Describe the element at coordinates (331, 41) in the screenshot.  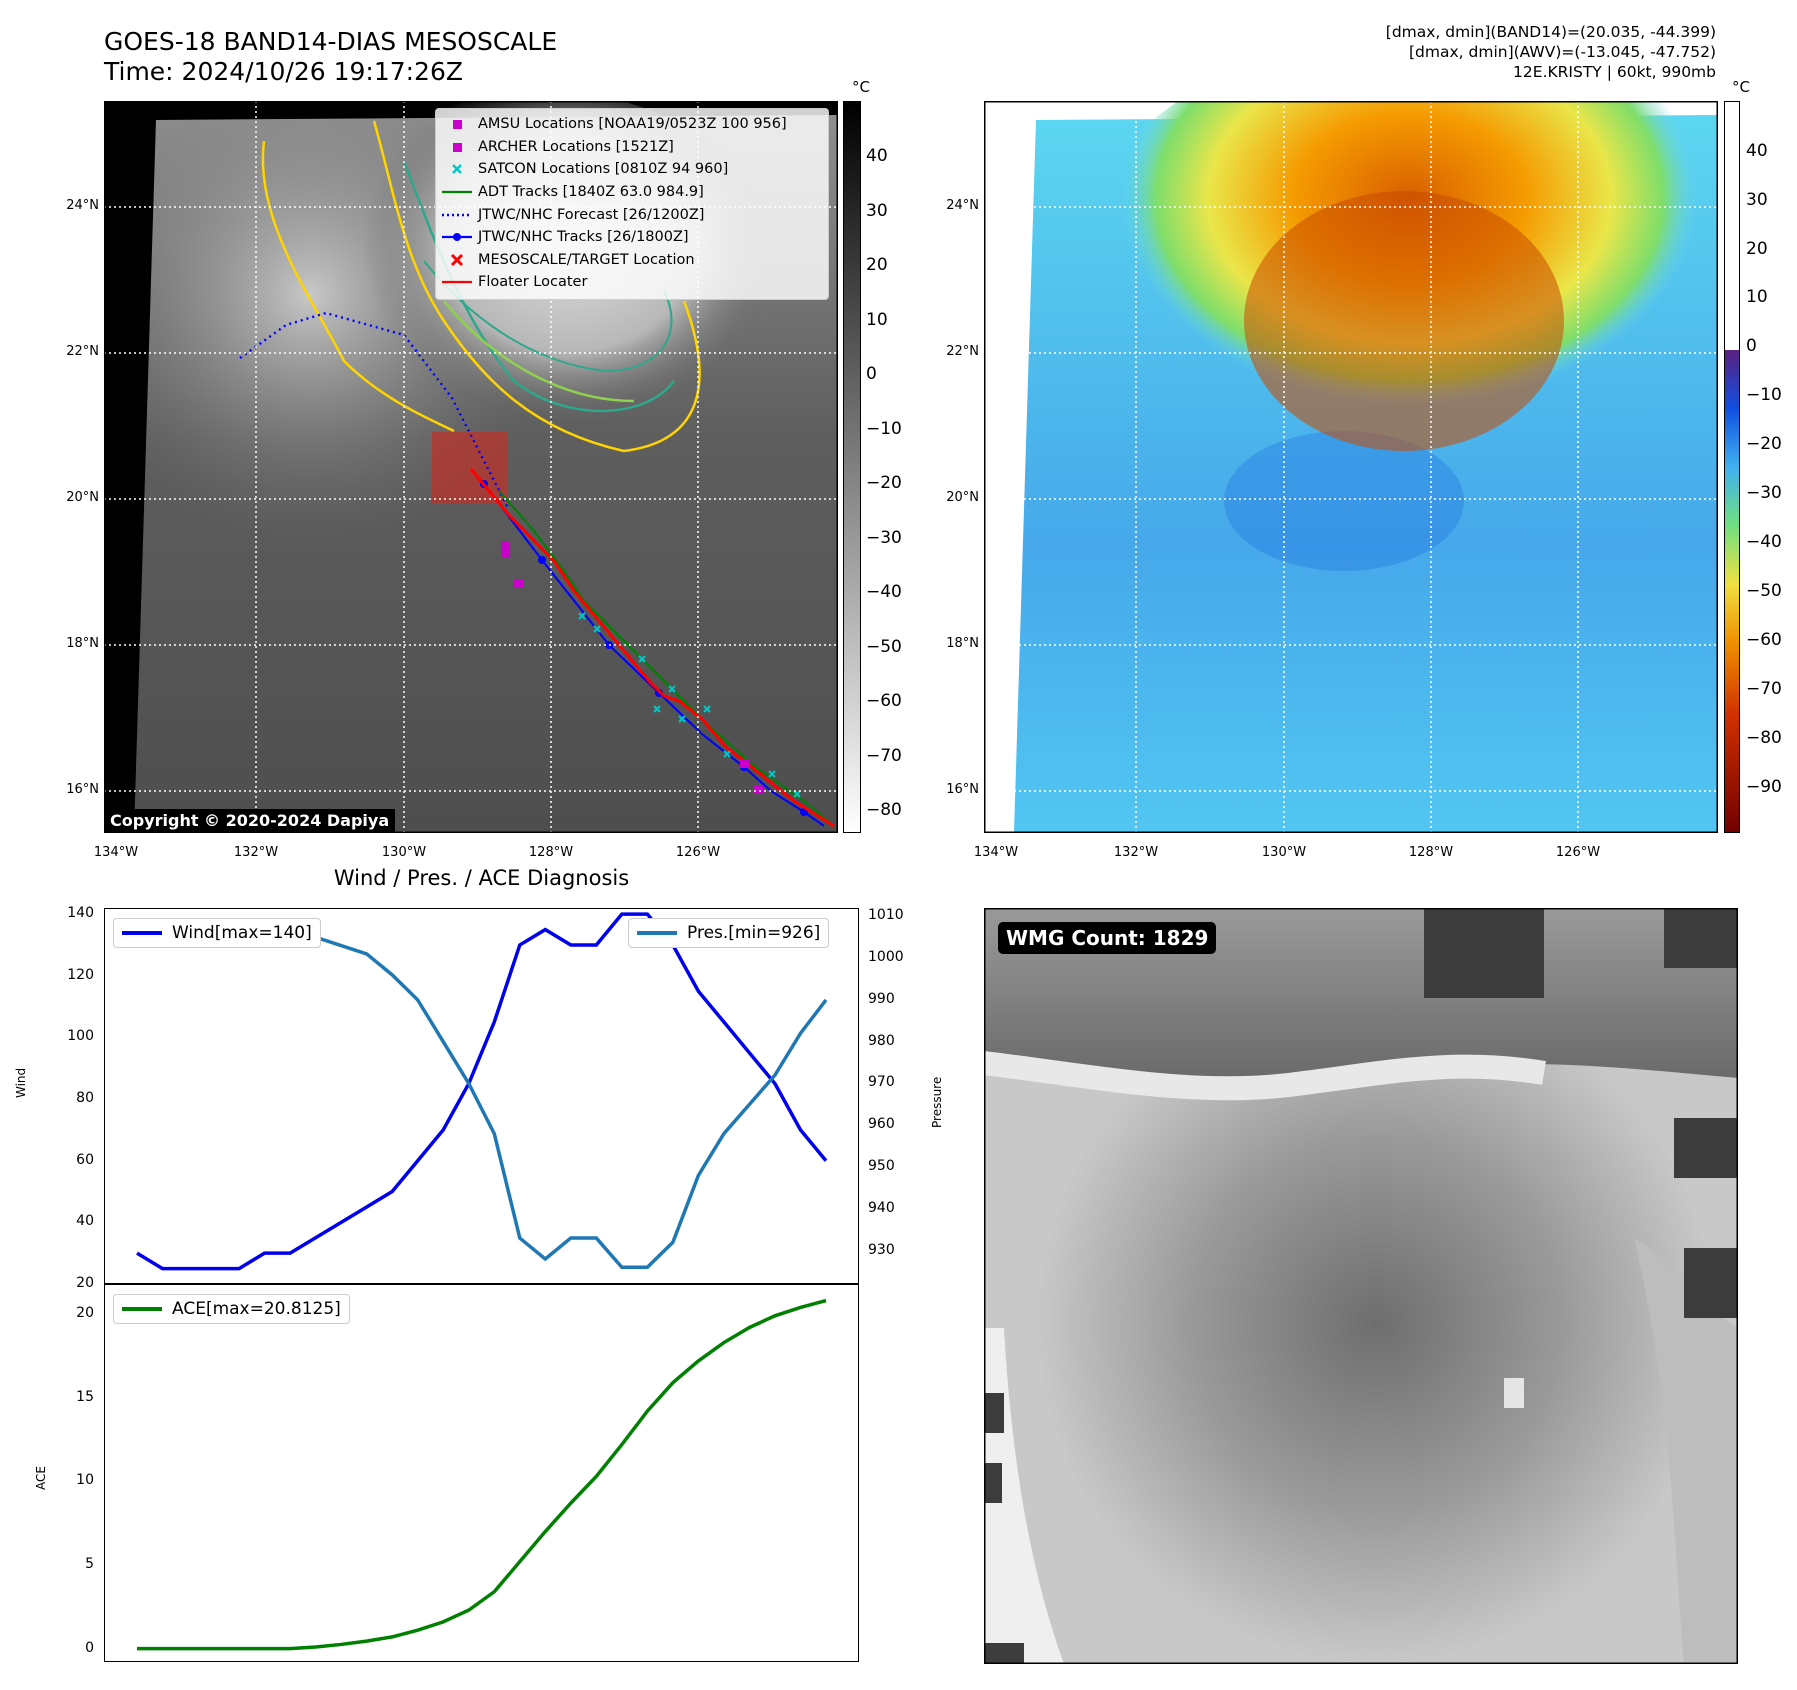
I see `figure-title: GOES-18 BAND14-DIAS MESOSCALE` at that location.